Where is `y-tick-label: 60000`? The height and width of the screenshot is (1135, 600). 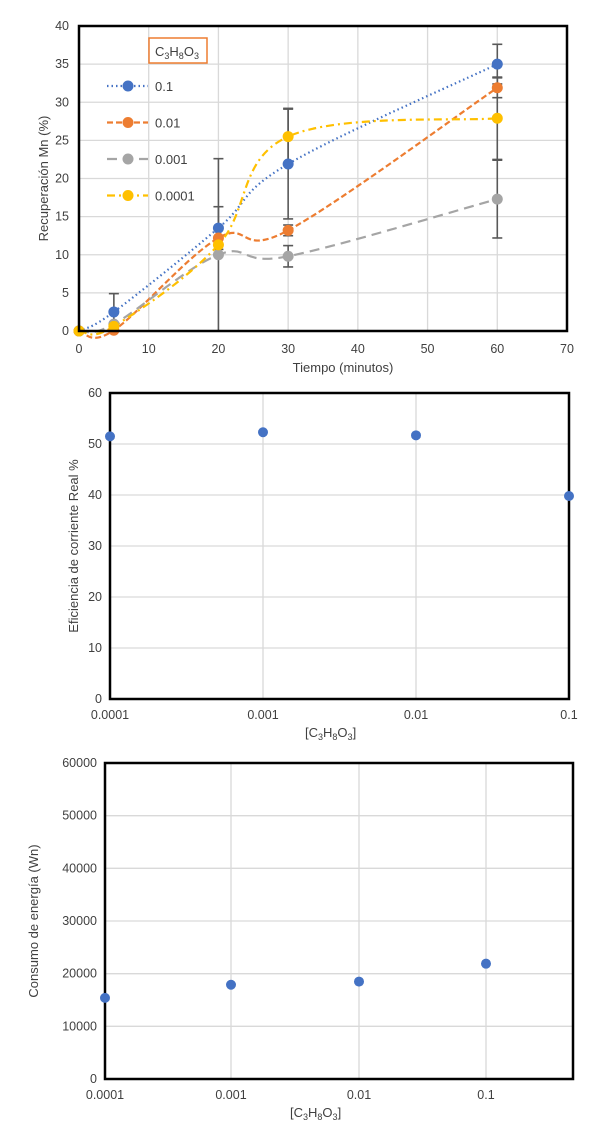
y-tick-label: 60000 is located at coordinates (79, 763).